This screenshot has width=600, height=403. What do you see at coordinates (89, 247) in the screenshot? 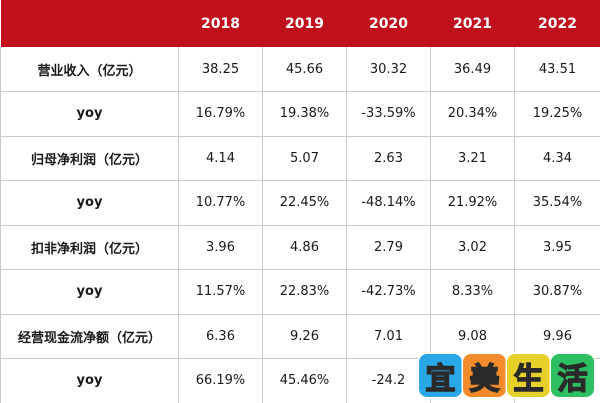
I see `row-label: 扣非净利润（亿元）` at bounding box center [89, 247].